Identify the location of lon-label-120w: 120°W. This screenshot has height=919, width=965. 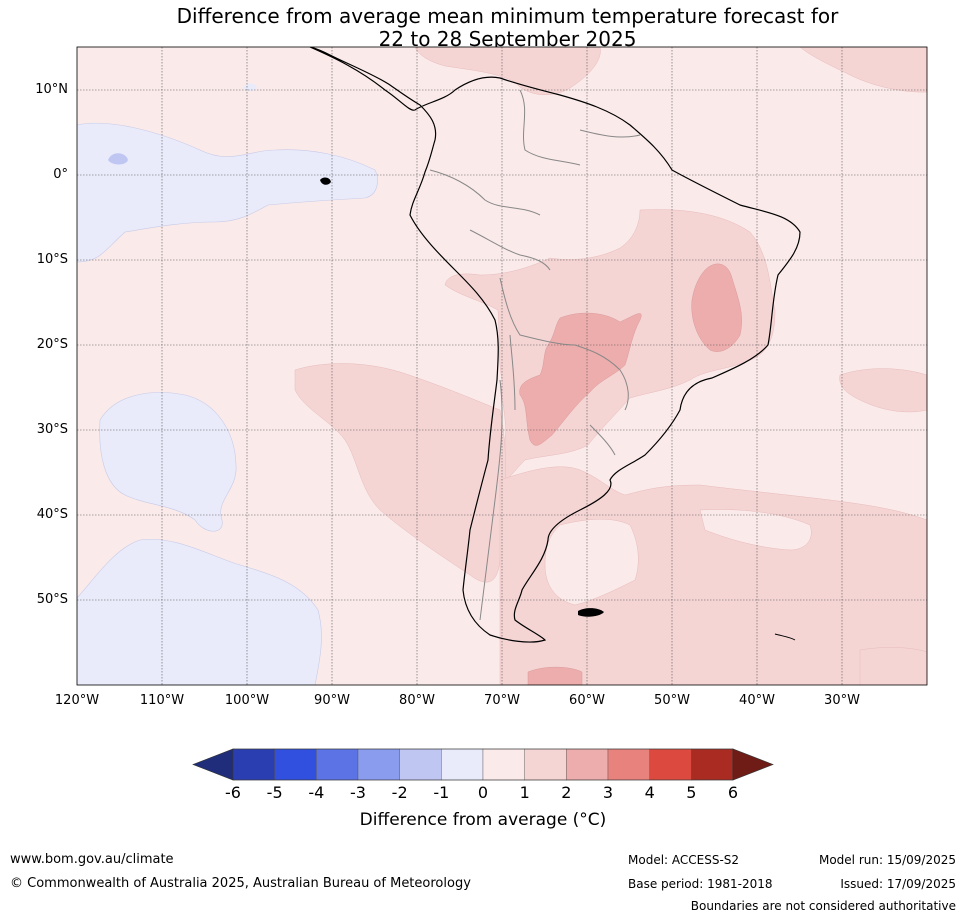
(77, 700).